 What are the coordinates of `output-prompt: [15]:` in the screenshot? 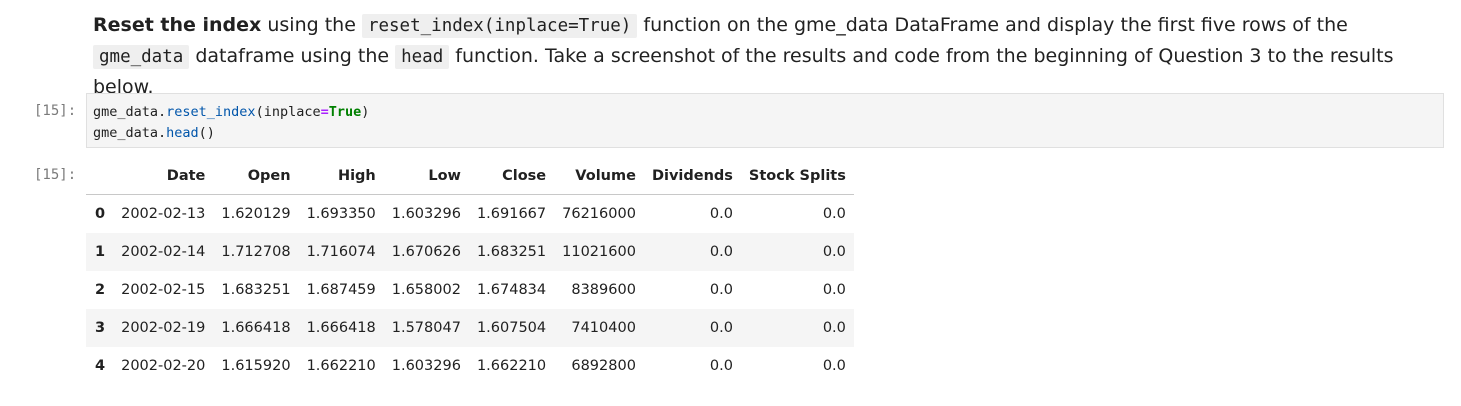 It's located at (55, 175).